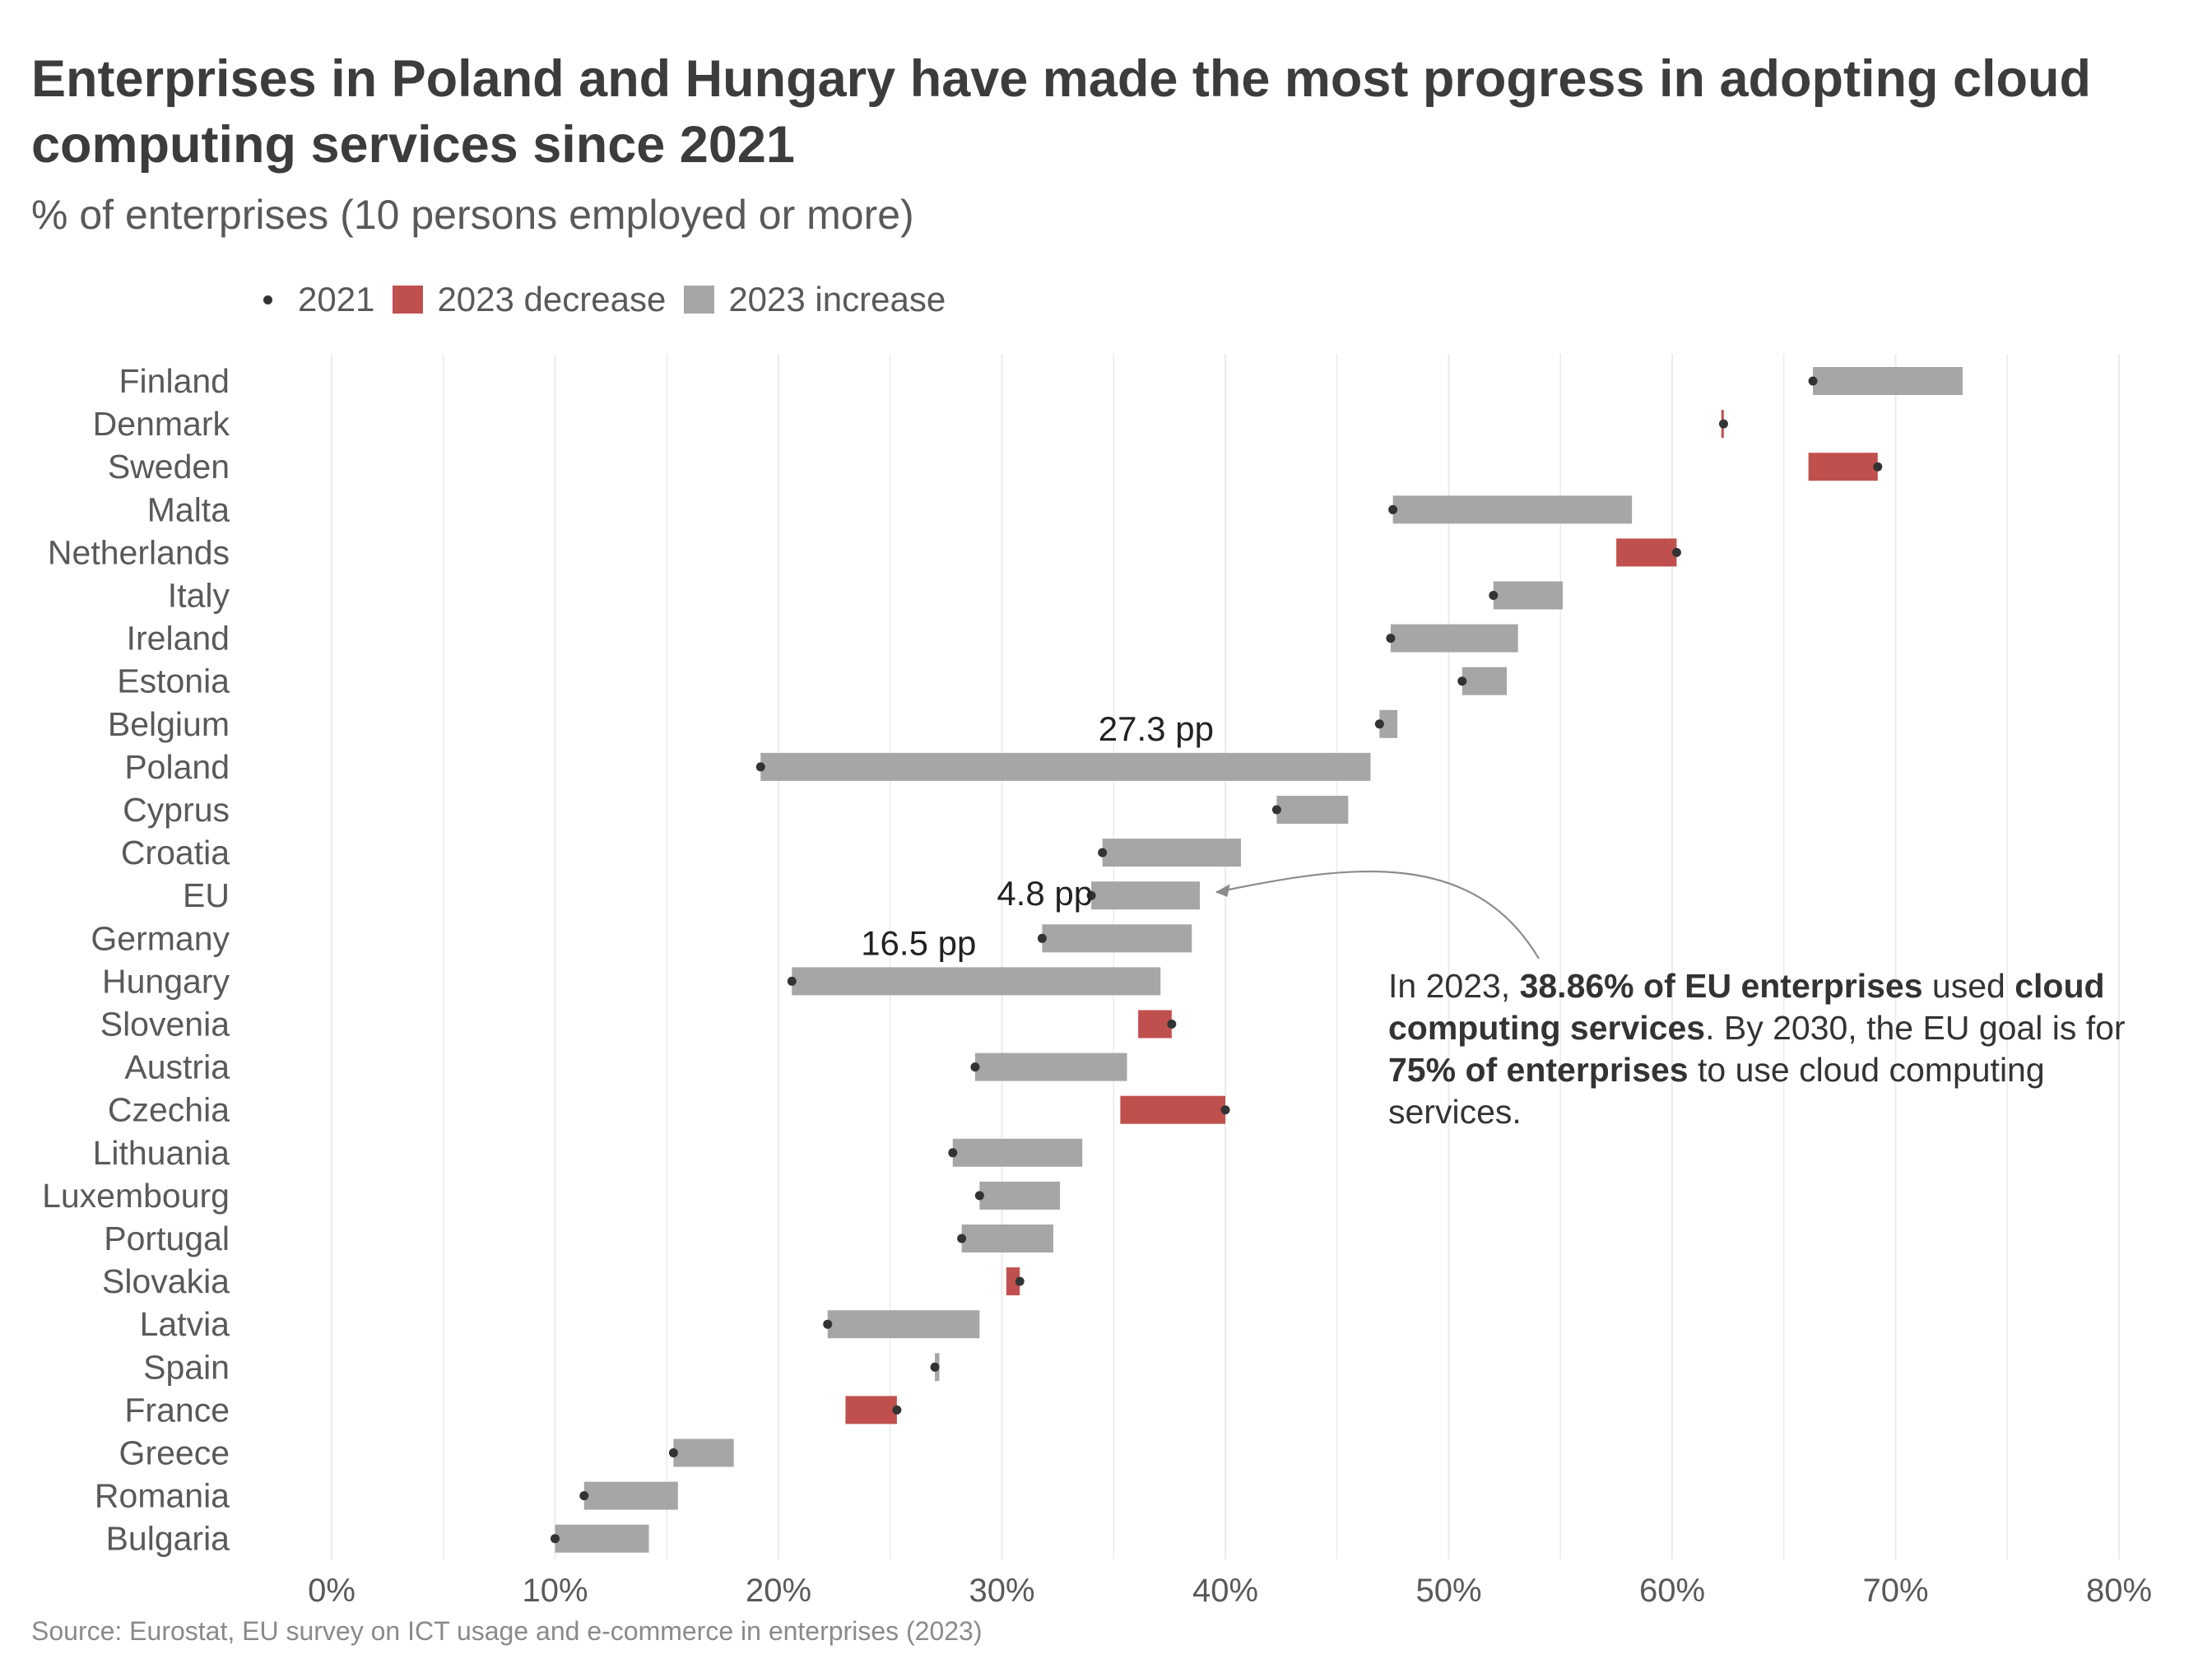  What do you see at coordinates (2119, 1591) in the screenshot?
I see `x-tick-label: 80%` at bounding box center [2119, 1591].